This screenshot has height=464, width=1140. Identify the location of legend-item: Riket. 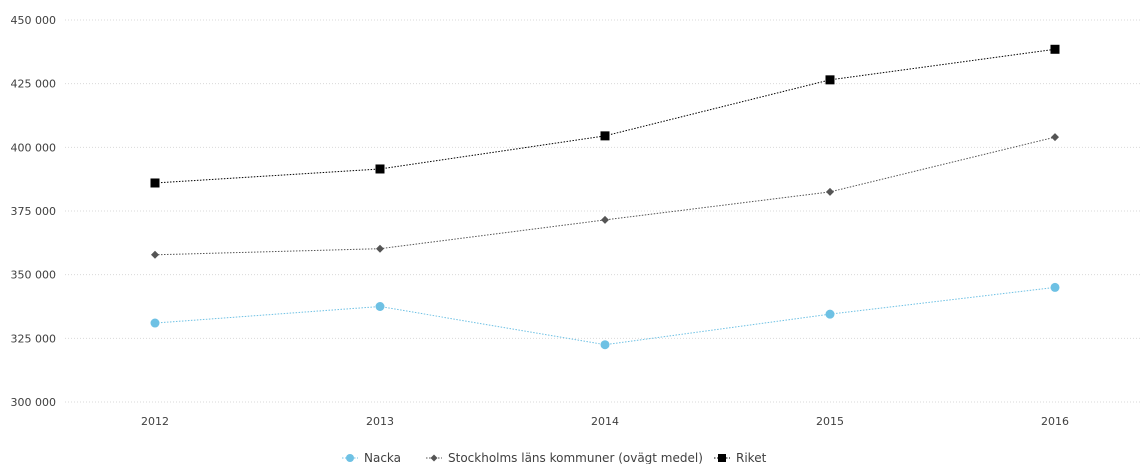
(740, 457).